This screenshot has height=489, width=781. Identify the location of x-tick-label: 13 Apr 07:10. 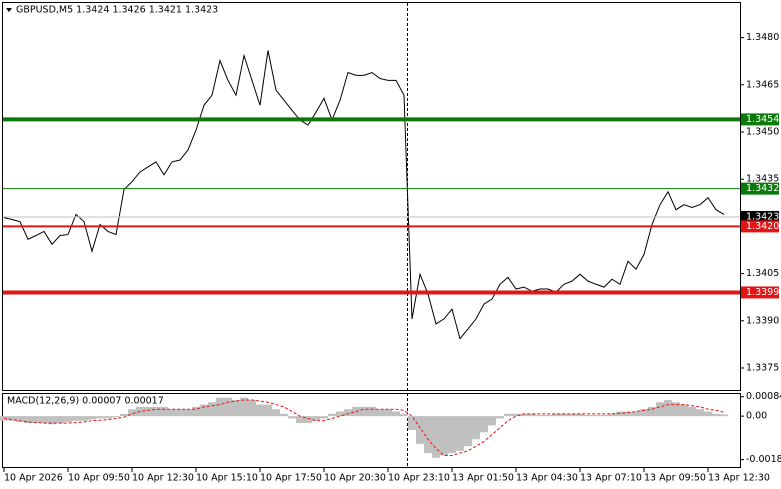
(611, 478).